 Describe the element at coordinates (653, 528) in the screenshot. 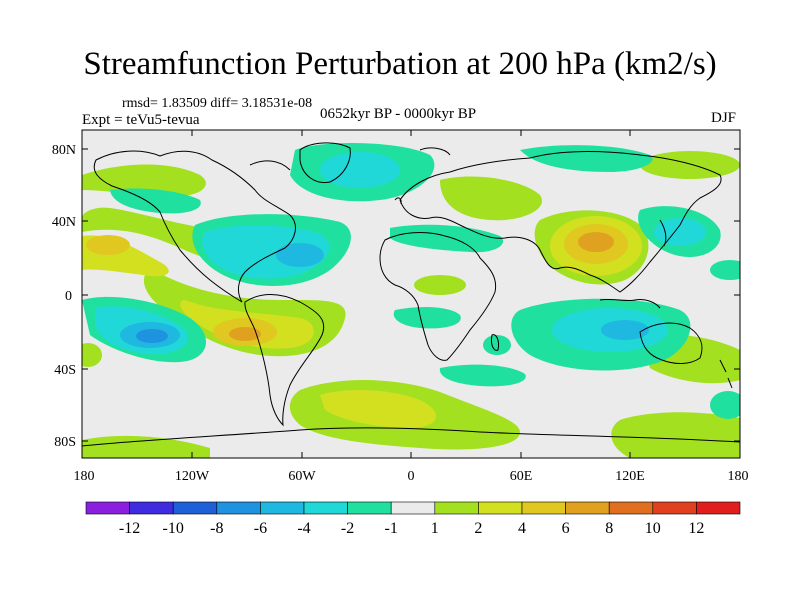

I see `colorbar-label: 10` at that location.